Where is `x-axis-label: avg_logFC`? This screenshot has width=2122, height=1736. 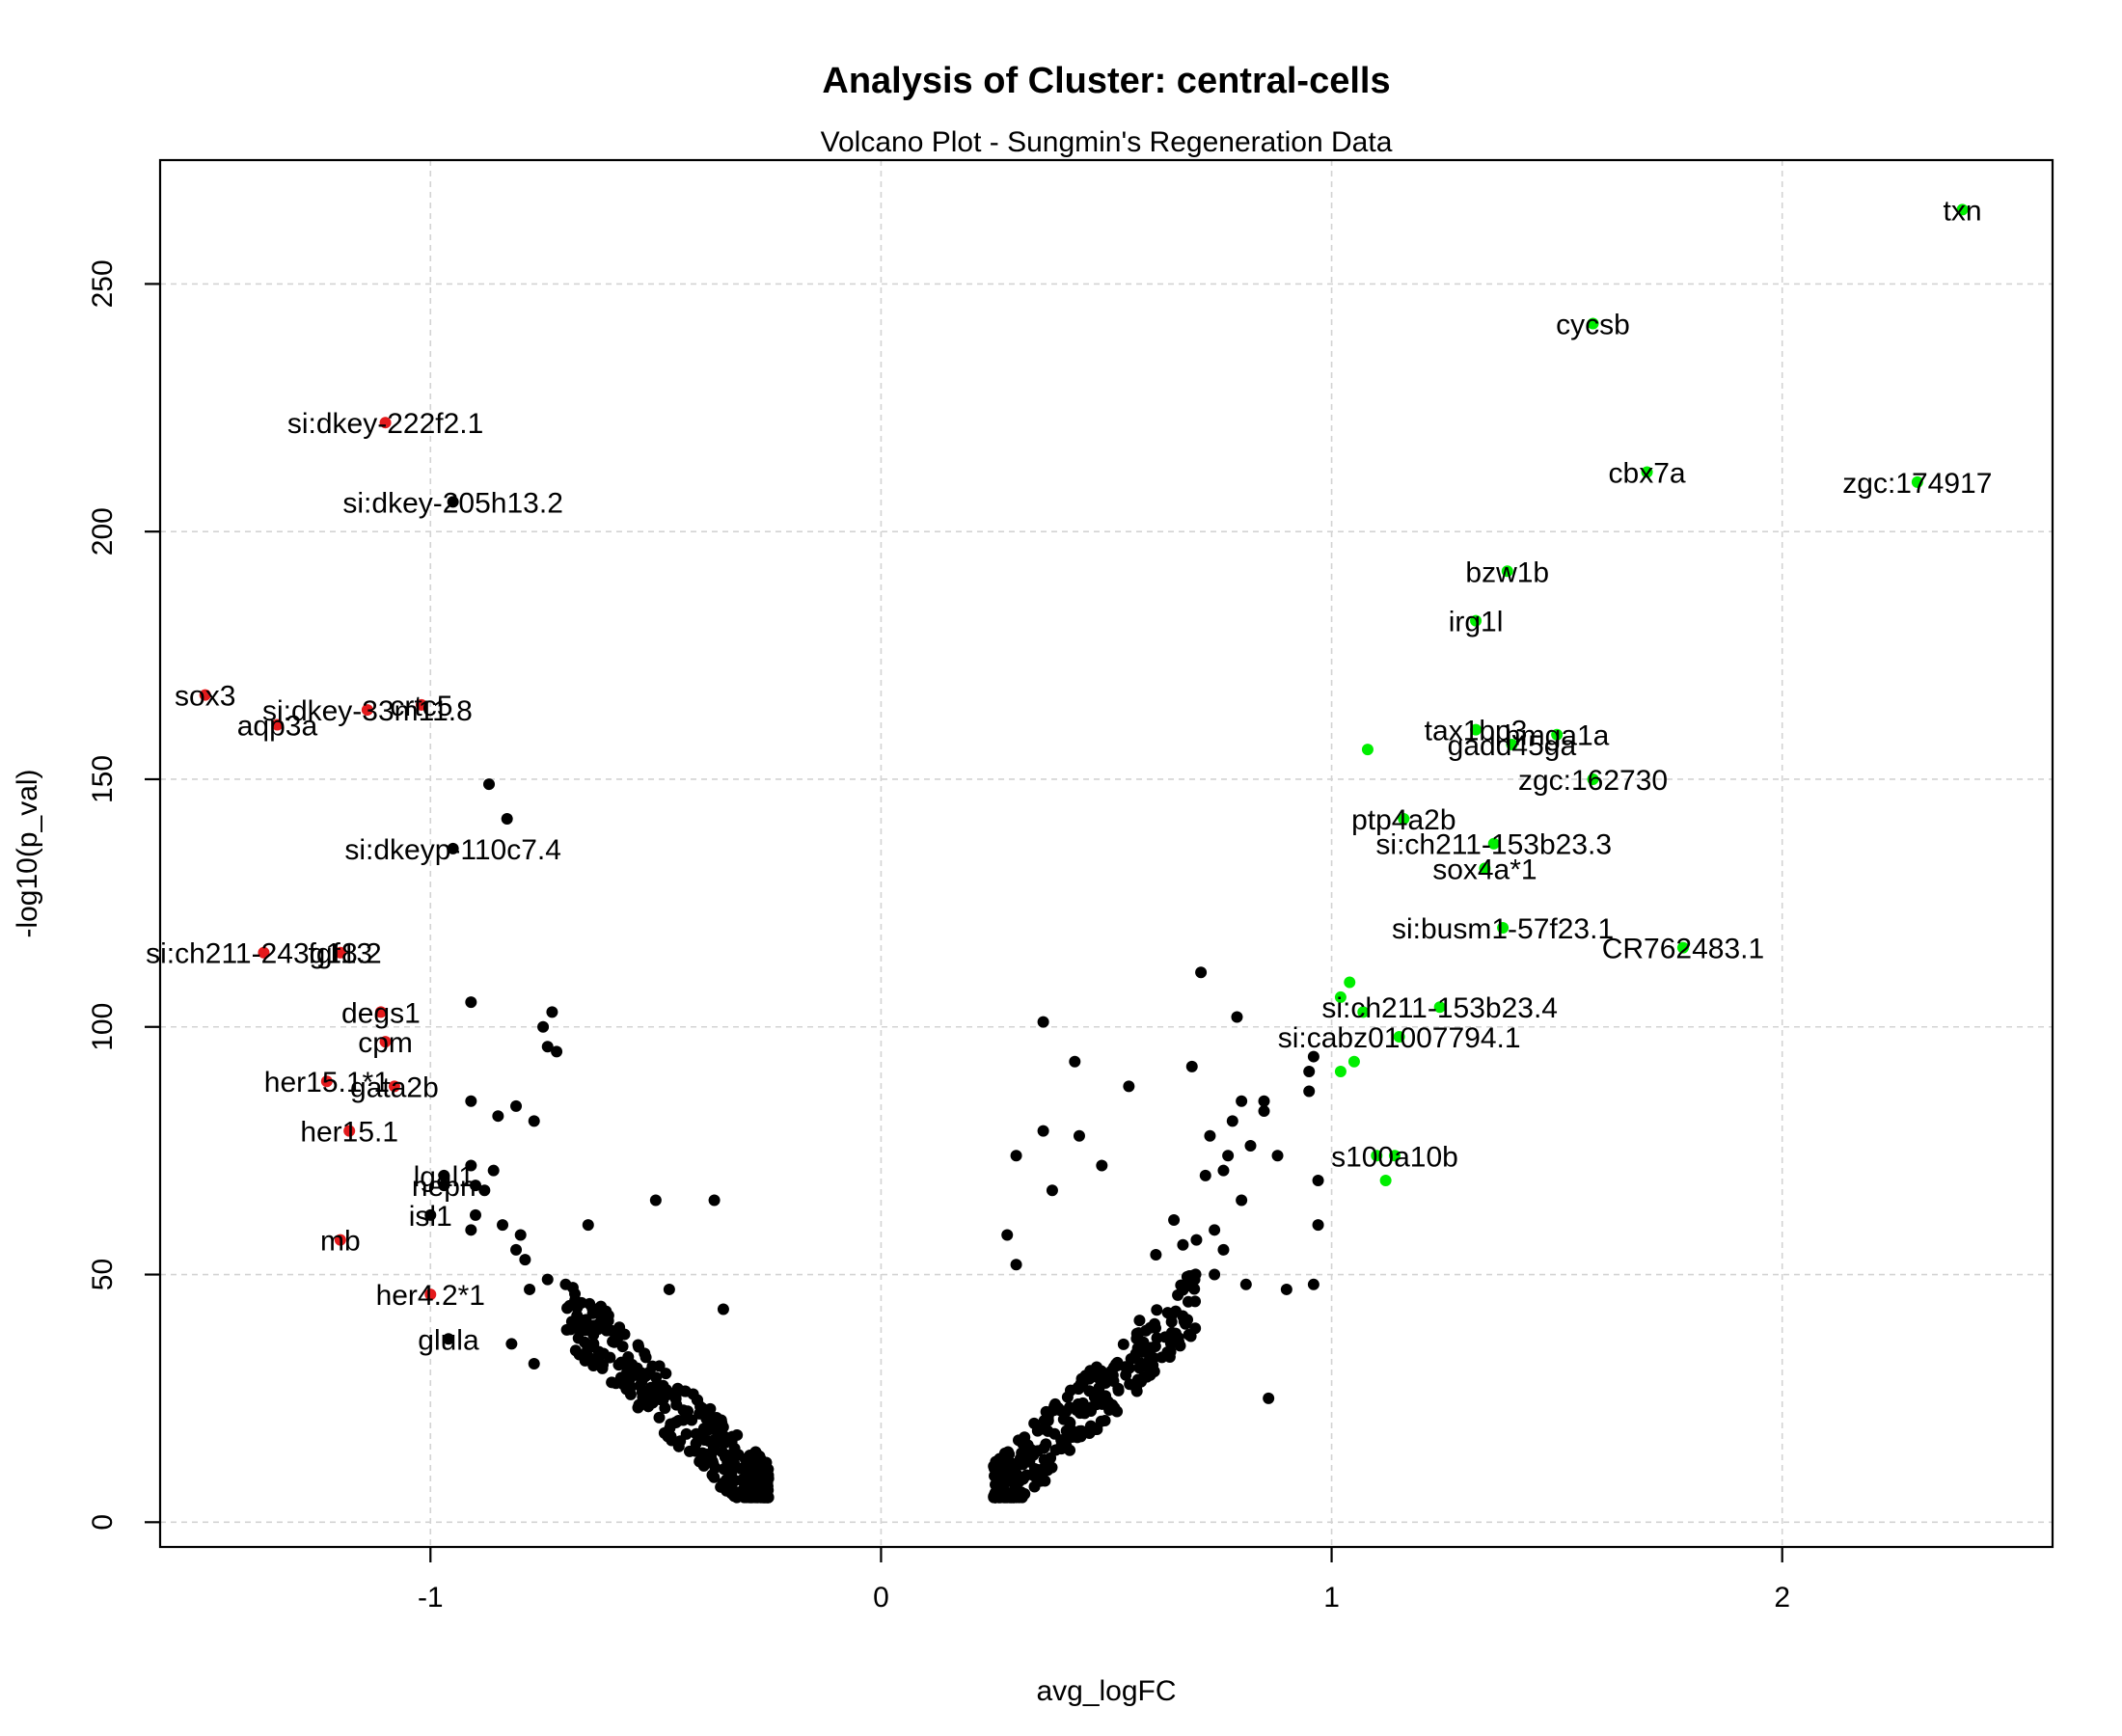
x-axis-label: avg_logFC is located at coordinates (1106, 1691).